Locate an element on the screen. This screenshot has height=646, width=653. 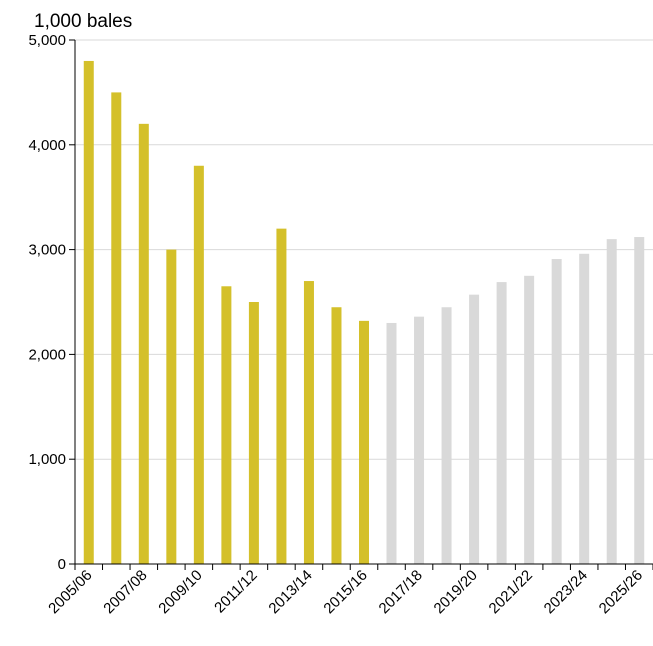
y-tick-label: 3,000 is located at coordinates (47, 250).